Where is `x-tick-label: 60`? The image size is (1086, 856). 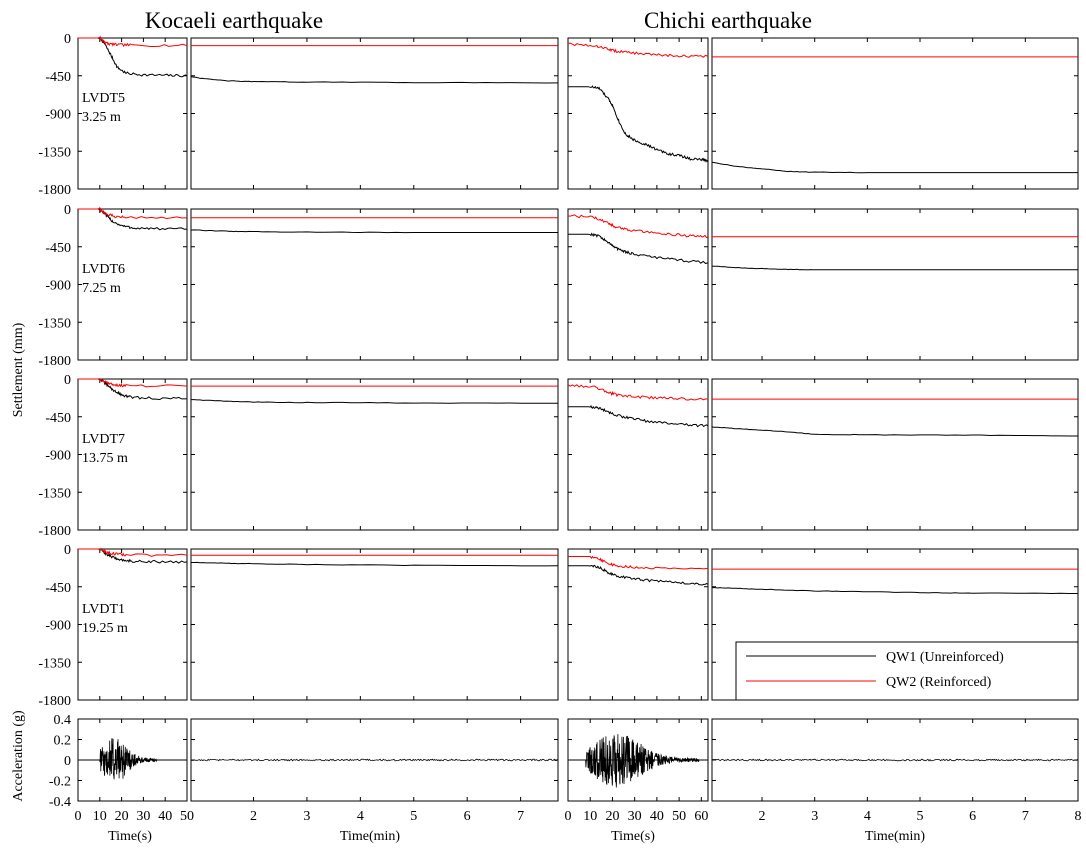
x-tick-label: 60 is located at coordinates (701, 816).